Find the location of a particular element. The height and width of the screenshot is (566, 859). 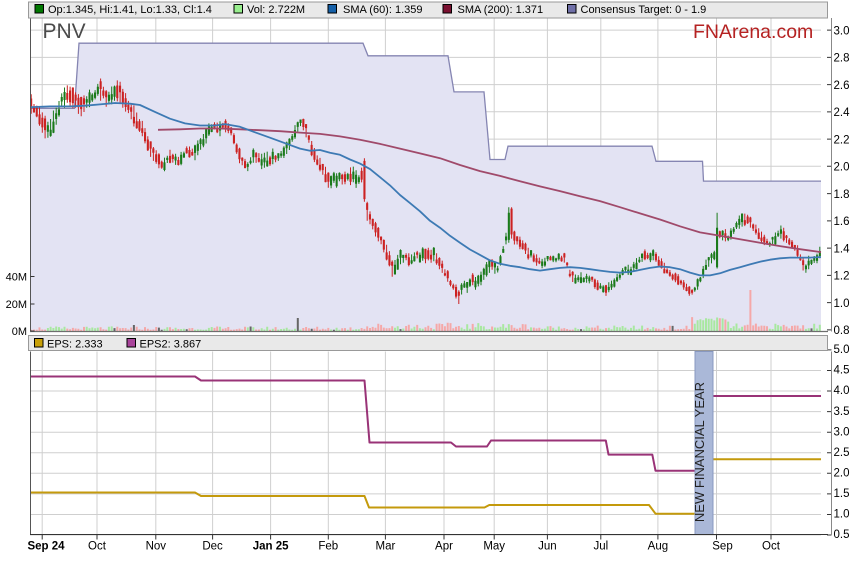

svg-text: Aug is located at coordinates (658, 547).